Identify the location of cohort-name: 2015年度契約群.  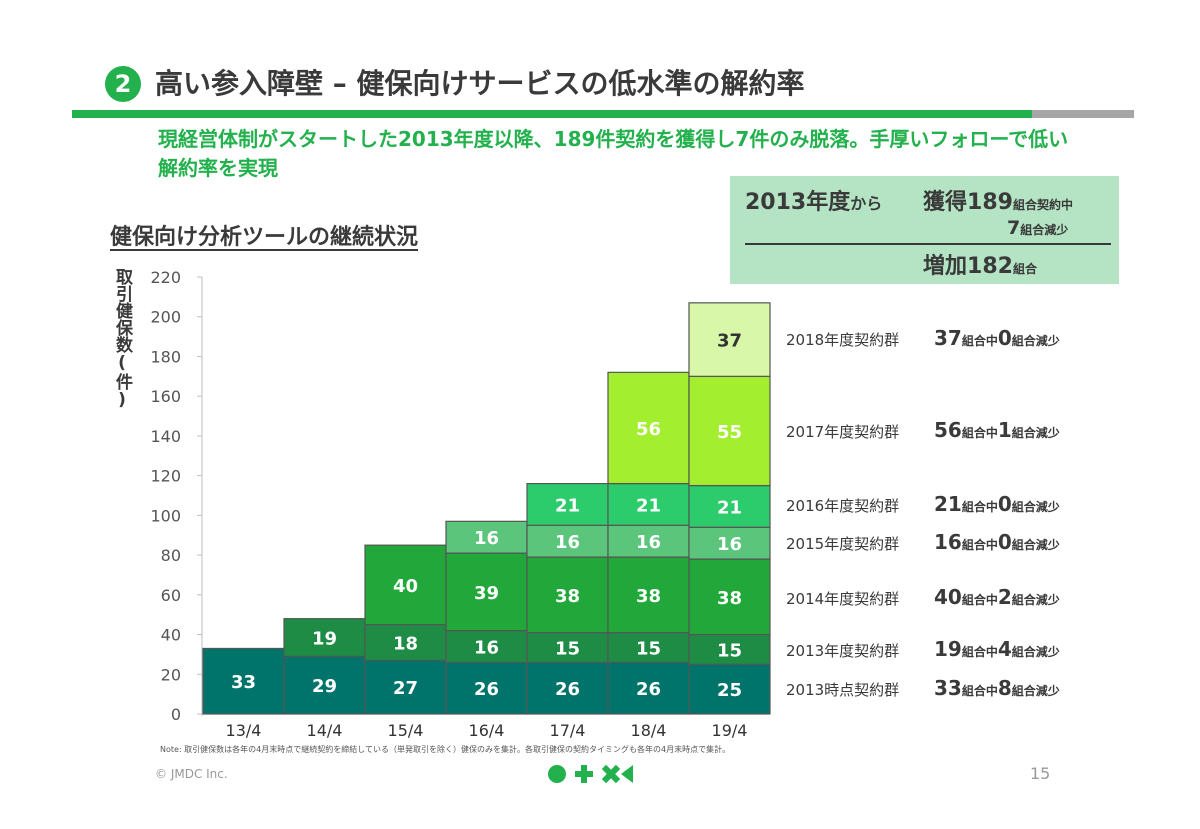
(843, 544).